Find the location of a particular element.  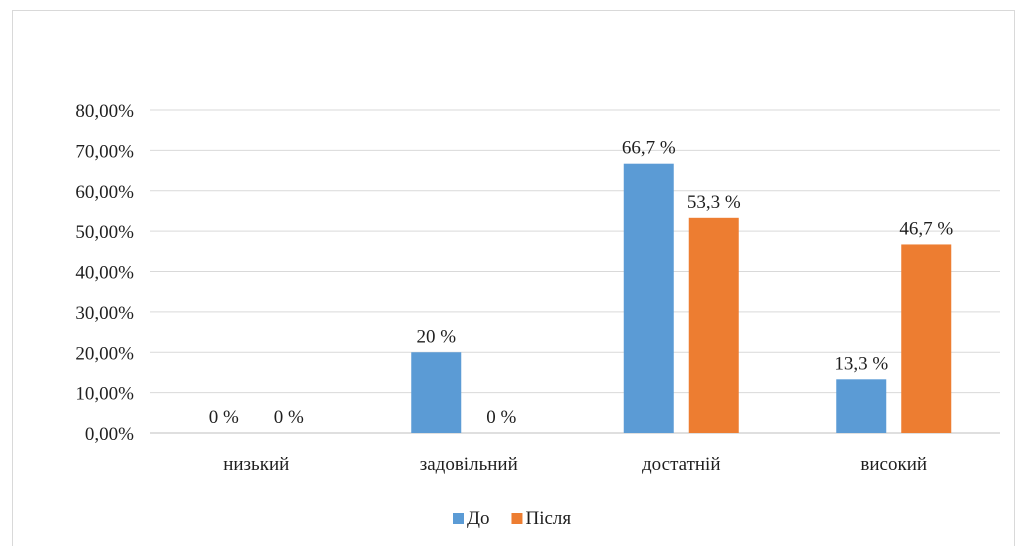

y-tick-label: 0,00% is located at coordinates (109, 434).